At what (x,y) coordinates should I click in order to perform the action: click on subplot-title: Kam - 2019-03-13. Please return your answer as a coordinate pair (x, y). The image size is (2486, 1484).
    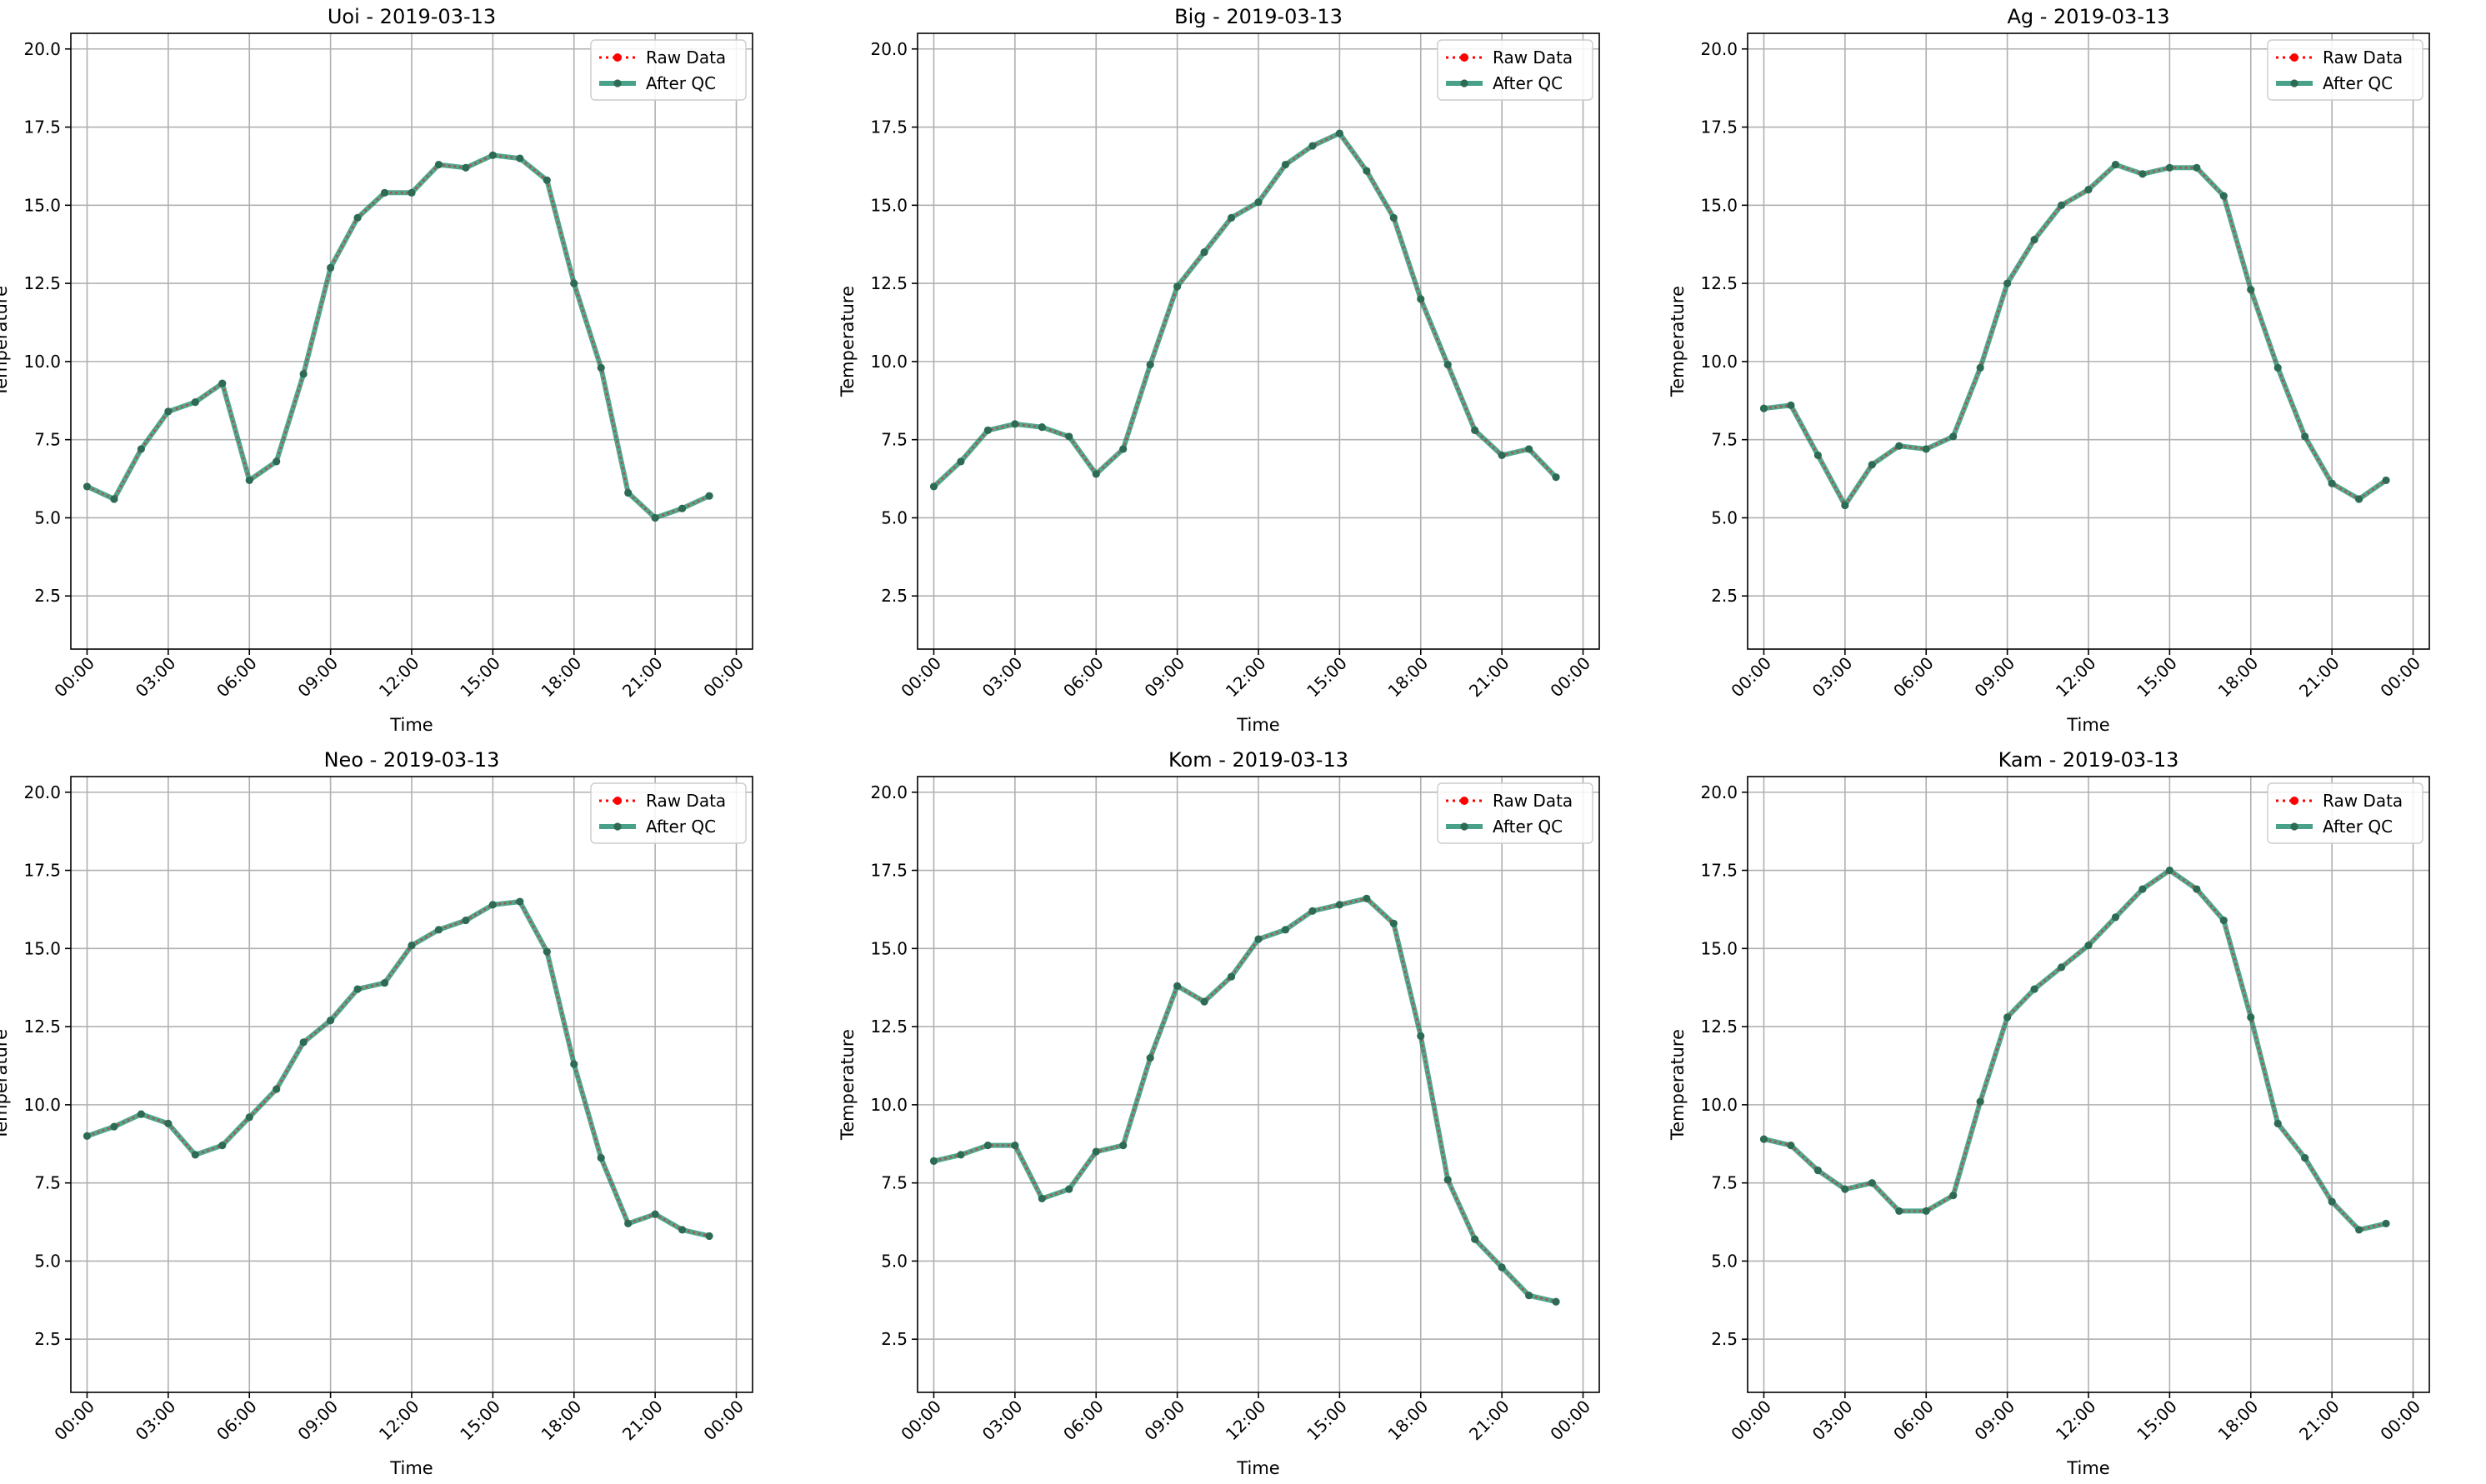
    Looking at the image, I should click on (2088, 760).